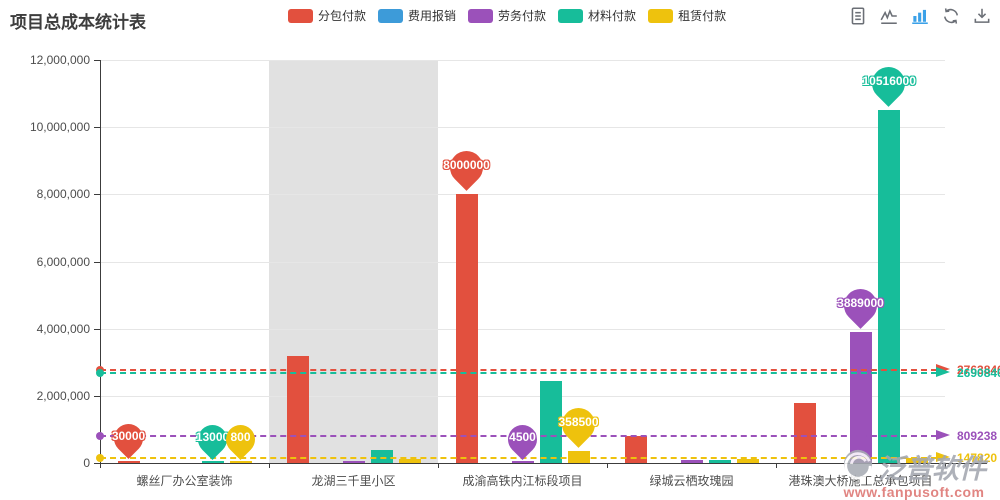 Image resolution: width=1000 pixels, height=500 pixels. I want to click on legend-label: 租赁付款, so click(702, 16).